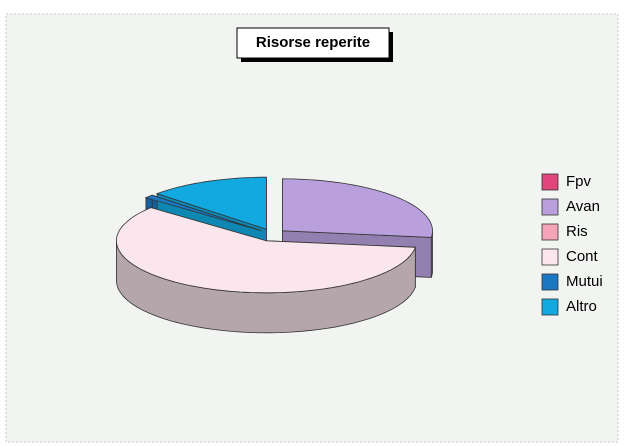  I want to click on title-box, so click(313, 43).